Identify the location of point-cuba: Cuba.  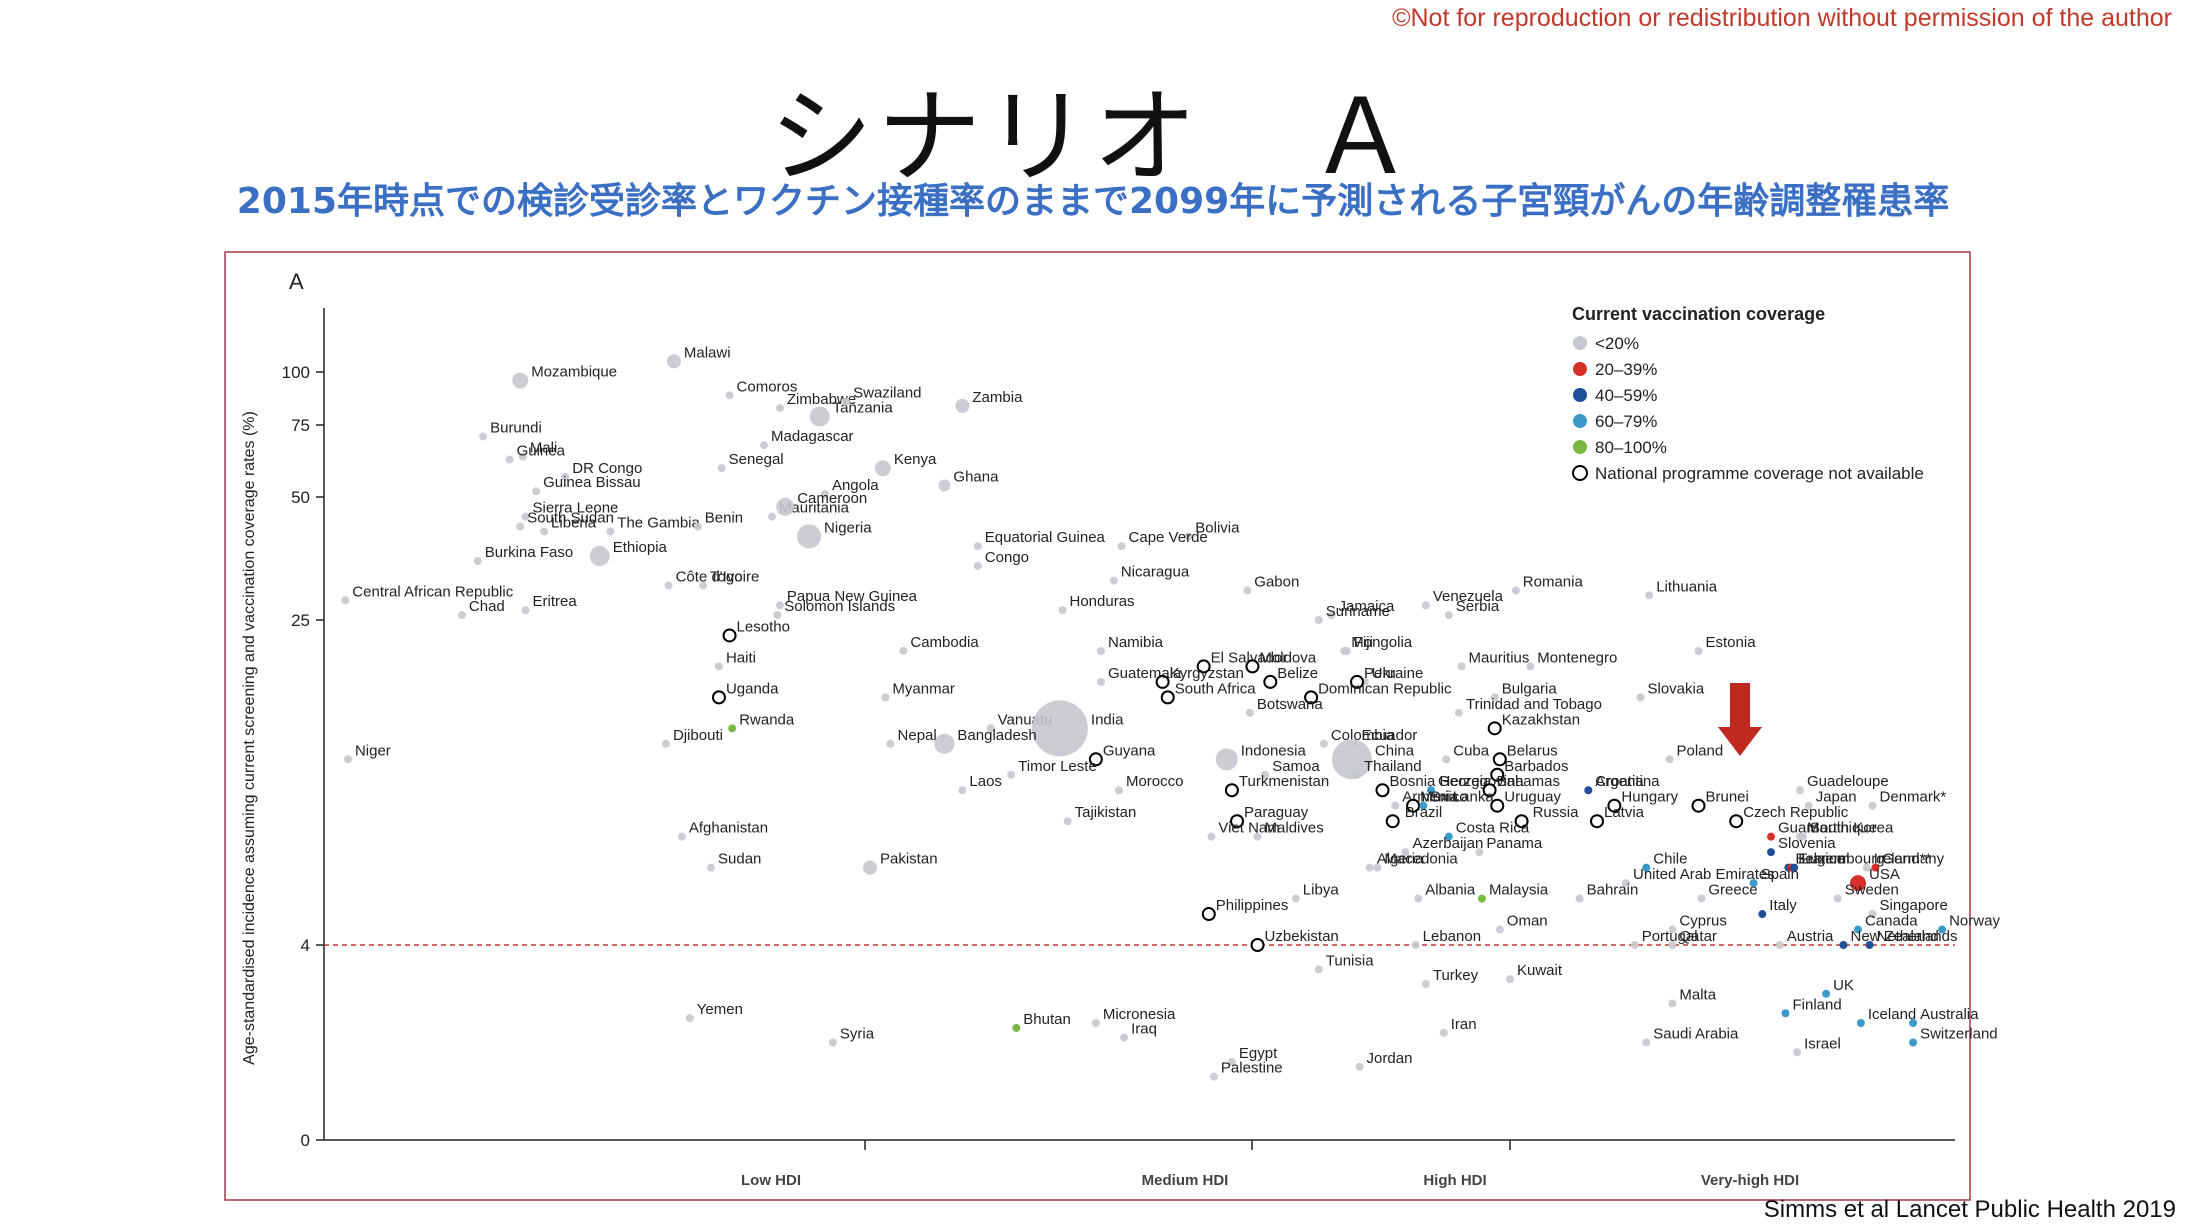
(1466, 753).